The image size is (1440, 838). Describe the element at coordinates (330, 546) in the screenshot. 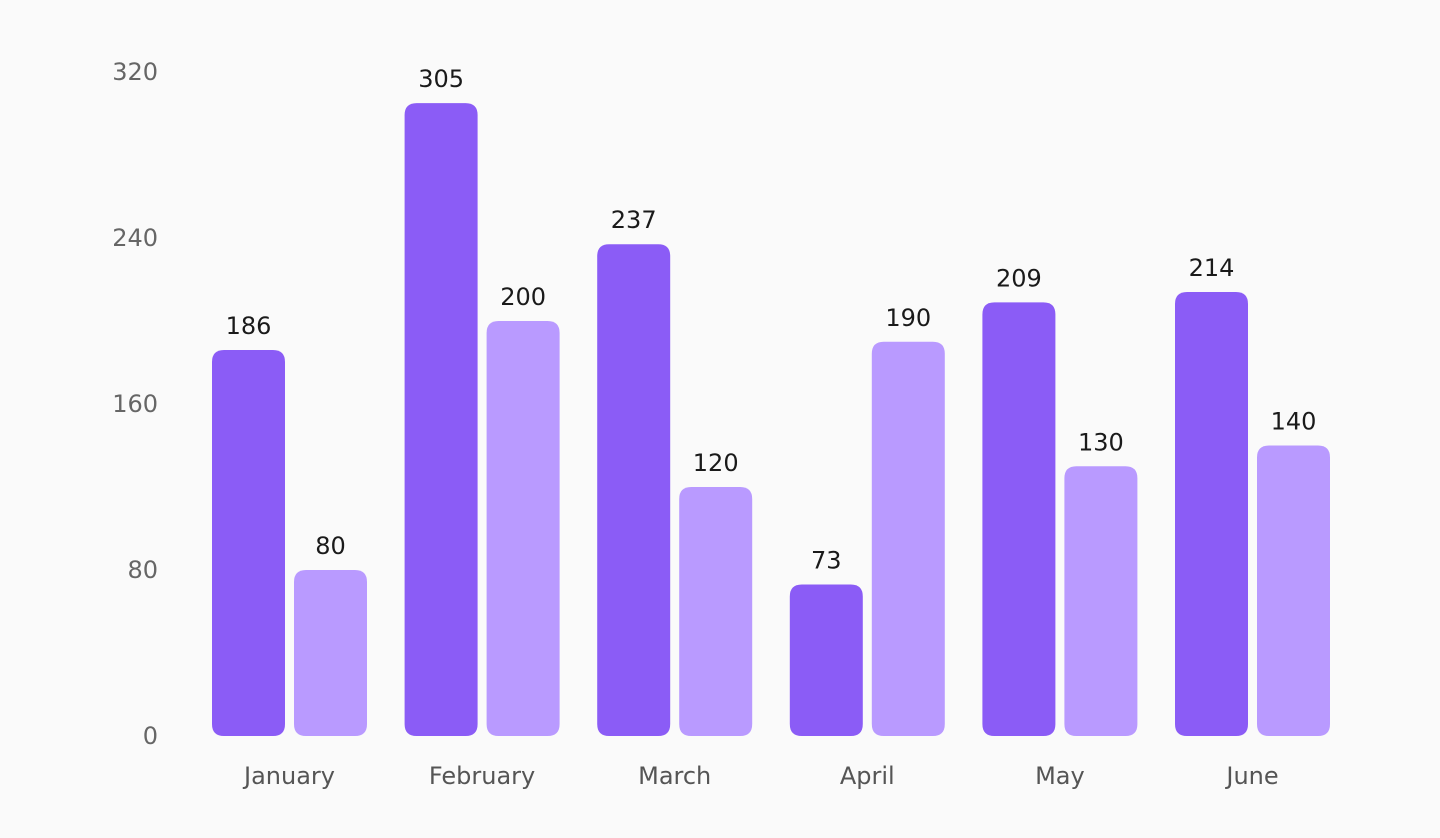

I see `data-label: 80` at that location.